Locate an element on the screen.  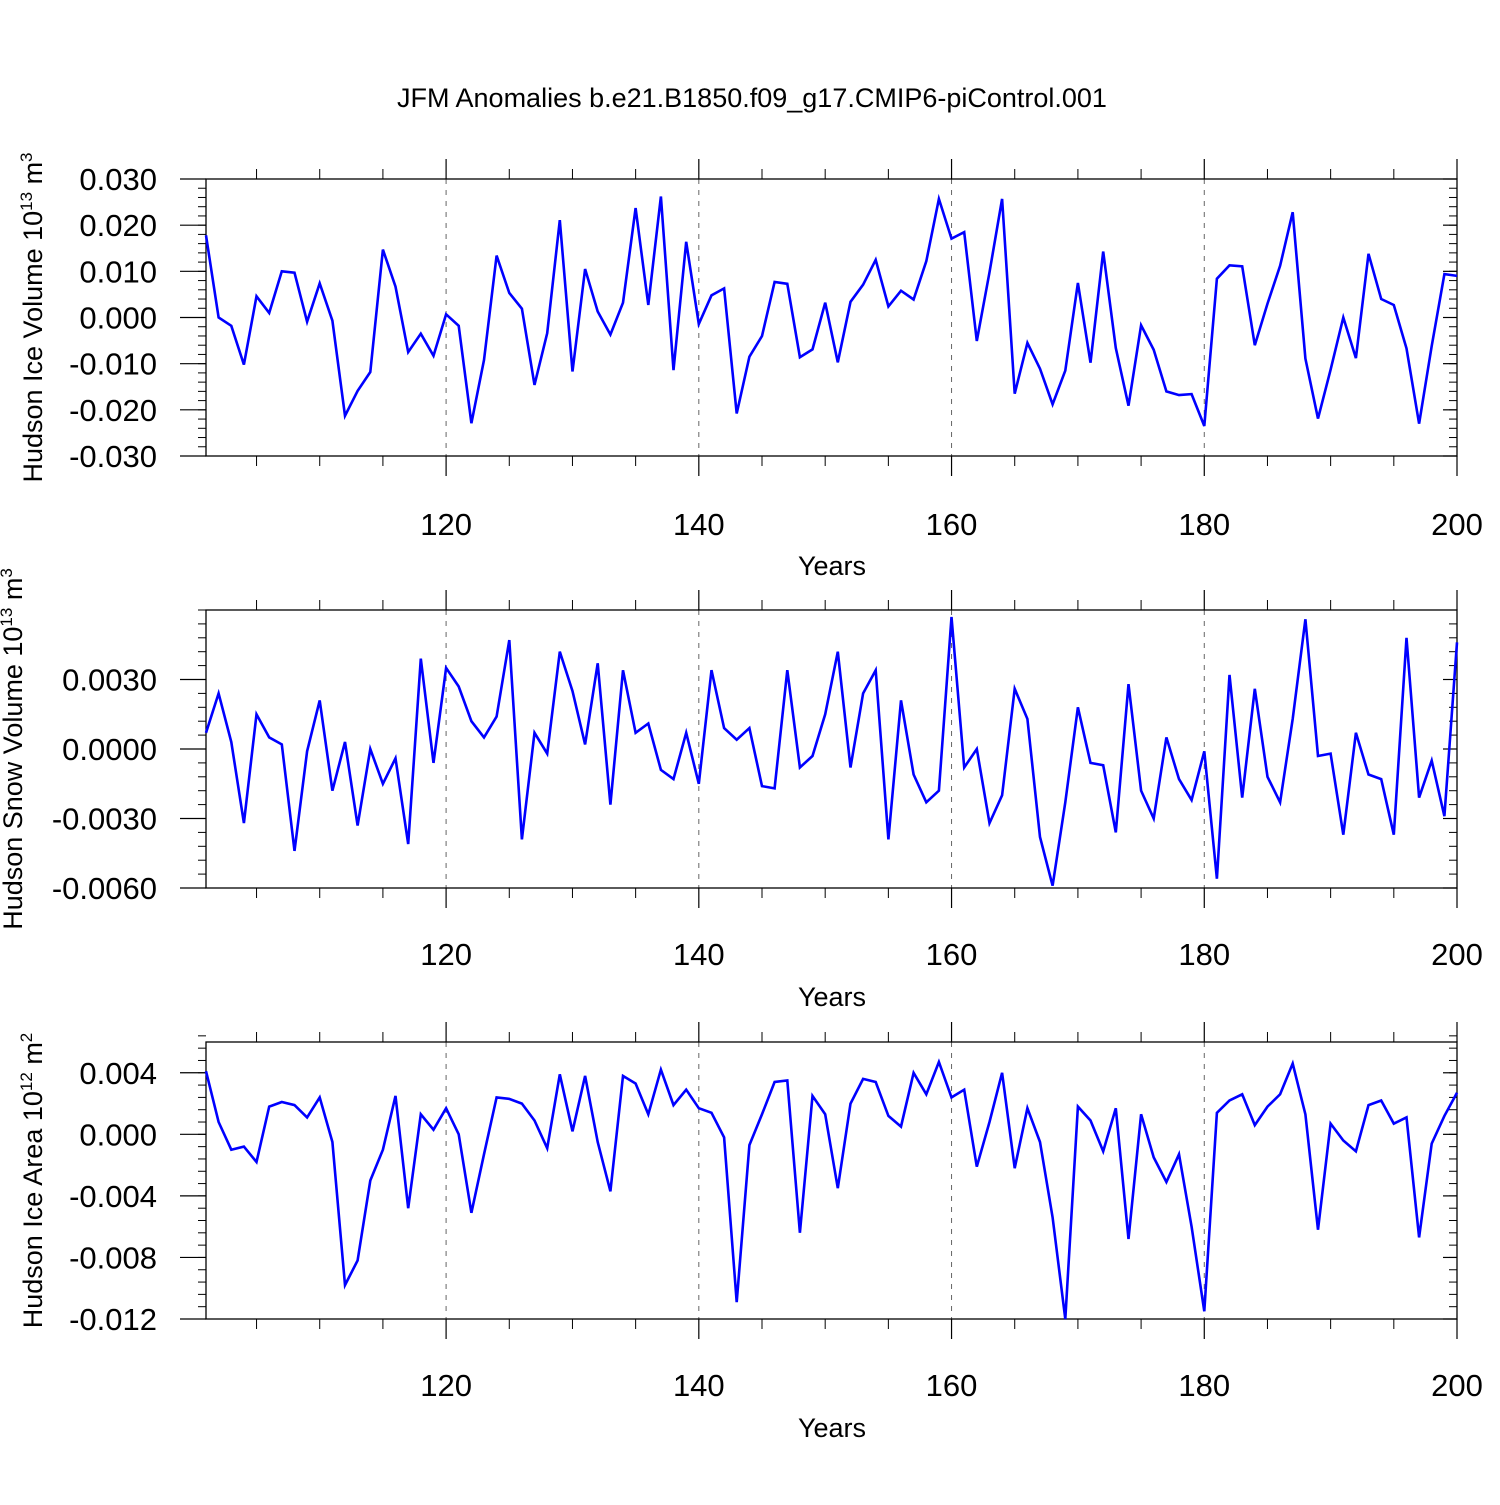
y-axis-title-superscript: 2 is located at coordinates (26, 1037).